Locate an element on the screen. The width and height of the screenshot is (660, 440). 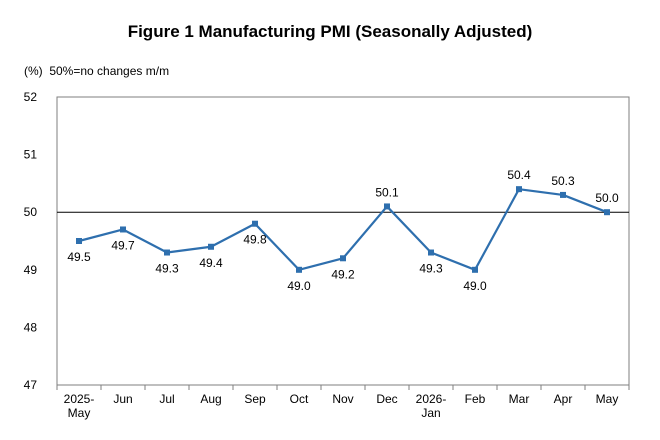
data-label: 50.0 is located at coordinates (607, 198).